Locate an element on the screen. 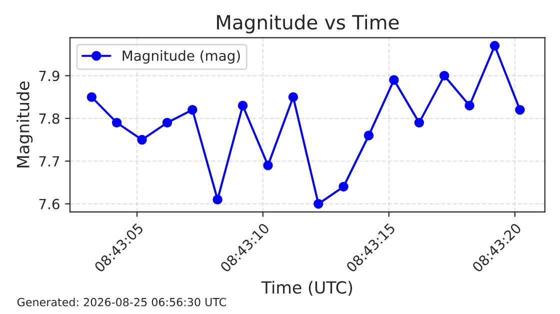 This screenshot has height=314, width=560. y-tick-label: 7.7 is located at coordinates (49, 161).